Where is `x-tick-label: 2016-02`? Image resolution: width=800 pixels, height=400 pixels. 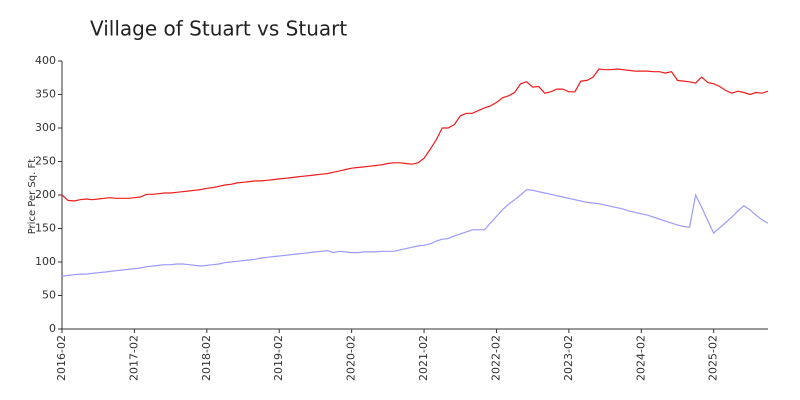
x-tick-label: 2016-02 is located at coordinates (61, 358).